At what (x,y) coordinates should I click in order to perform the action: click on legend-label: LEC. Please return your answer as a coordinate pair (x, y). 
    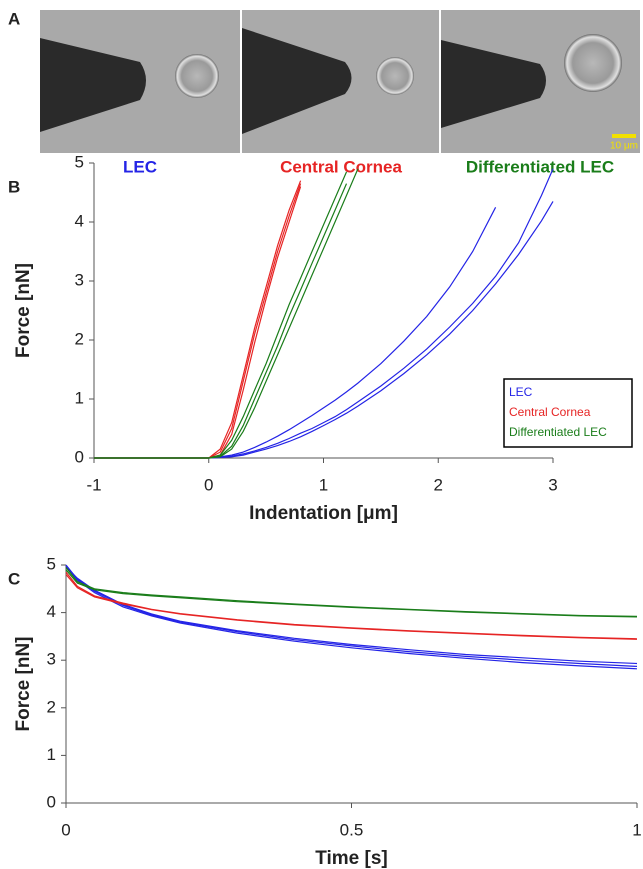
    Looking at the image, I should click on (521, 392).